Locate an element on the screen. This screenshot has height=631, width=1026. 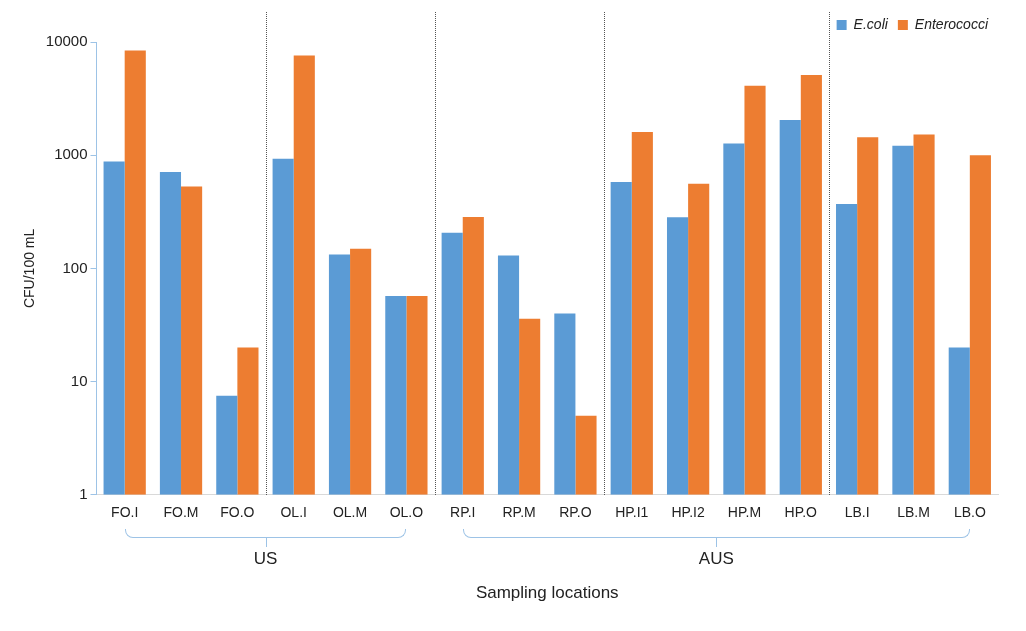
x-tick-label: LB.M is located at coordinates (913, 512).